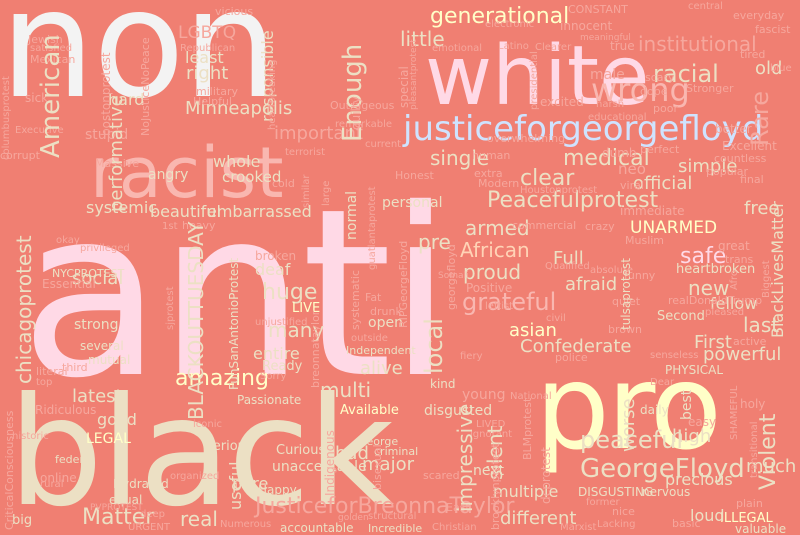  What do you see at coordinates (6, 118) in the screenshot?
I see `word-columbusprotest: columbusprotest` at bounding box center [6, 118].